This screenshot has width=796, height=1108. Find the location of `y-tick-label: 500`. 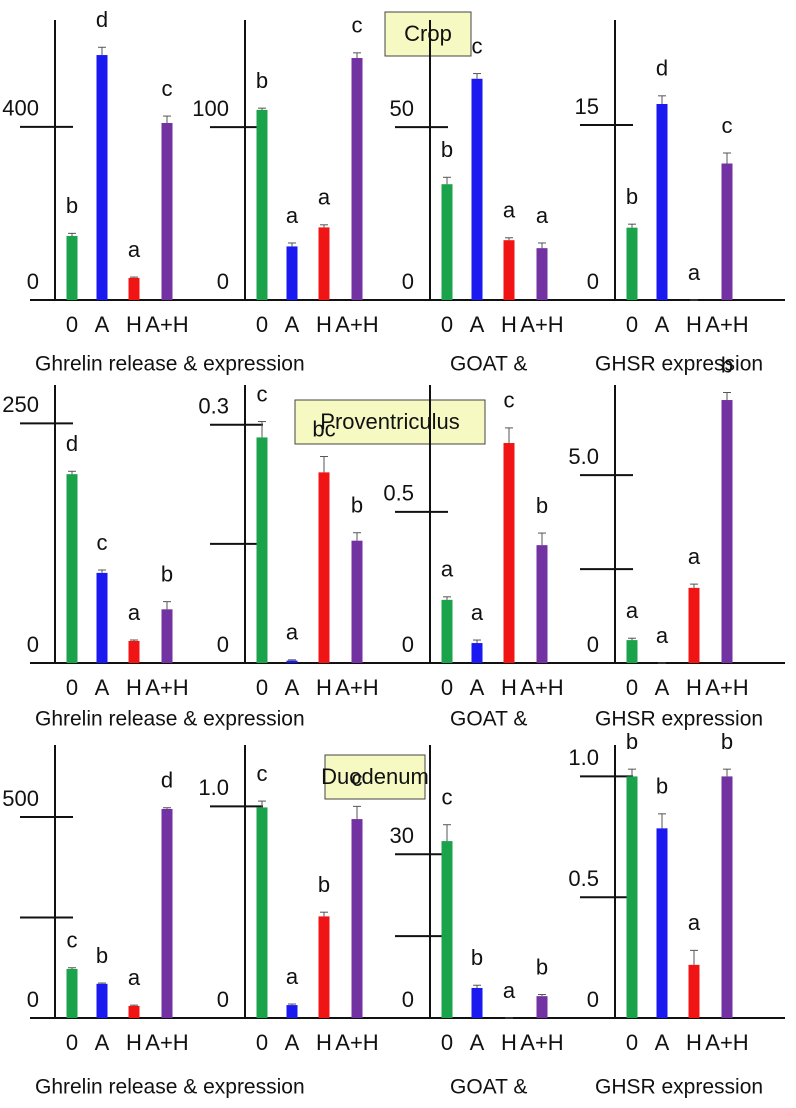

y-tick-label: 500 is located at coordinates (20, 798).